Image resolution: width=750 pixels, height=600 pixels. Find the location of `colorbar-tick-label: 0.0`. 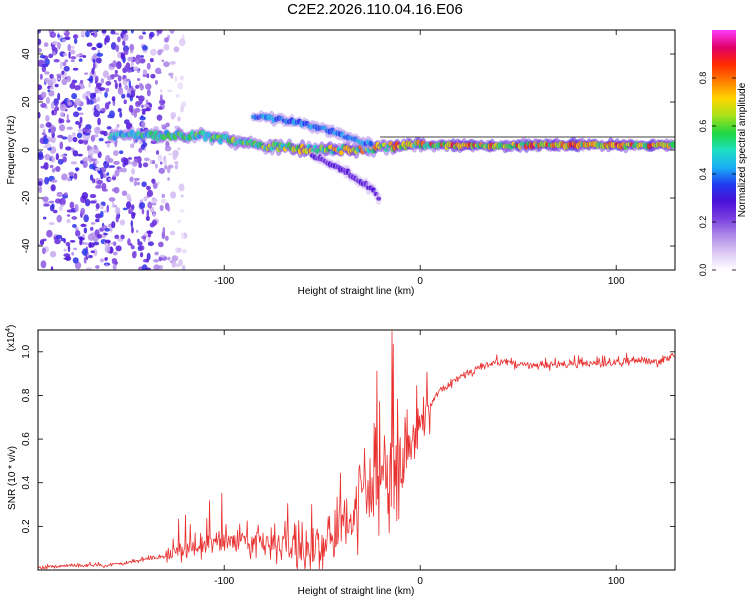

colorbar-tick-label: 0.0 is located at coordinates (703, 270).